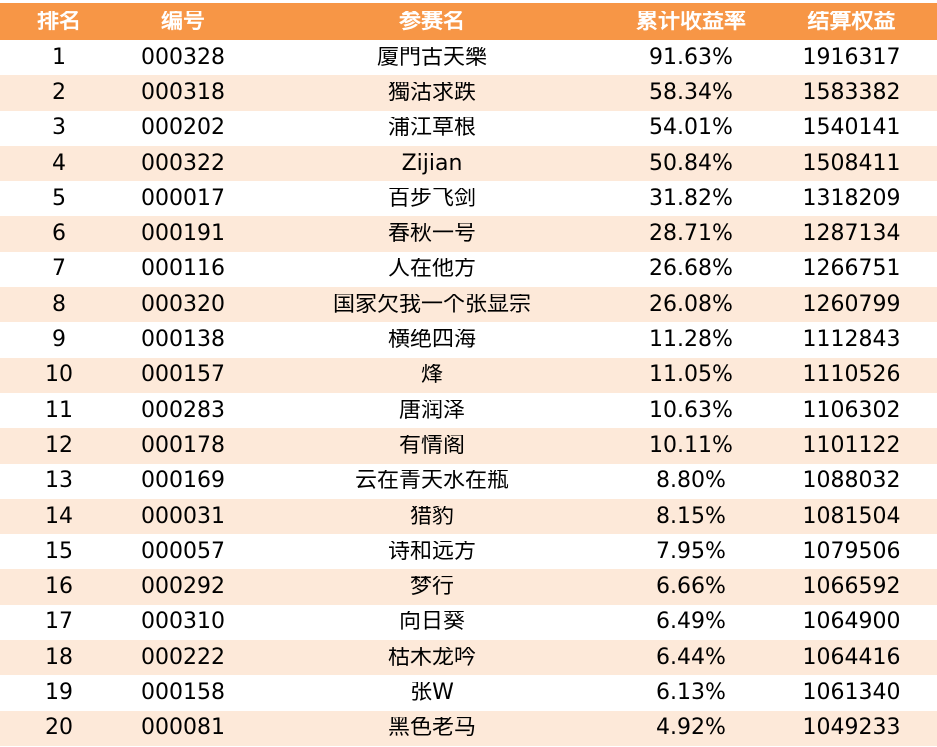 This screenshot has height=747, width=937. What do you see at coordinates (431, 657) in the screenshot?
I see `cell-name: 枯木龙吟` at bounding box center [431, 657].